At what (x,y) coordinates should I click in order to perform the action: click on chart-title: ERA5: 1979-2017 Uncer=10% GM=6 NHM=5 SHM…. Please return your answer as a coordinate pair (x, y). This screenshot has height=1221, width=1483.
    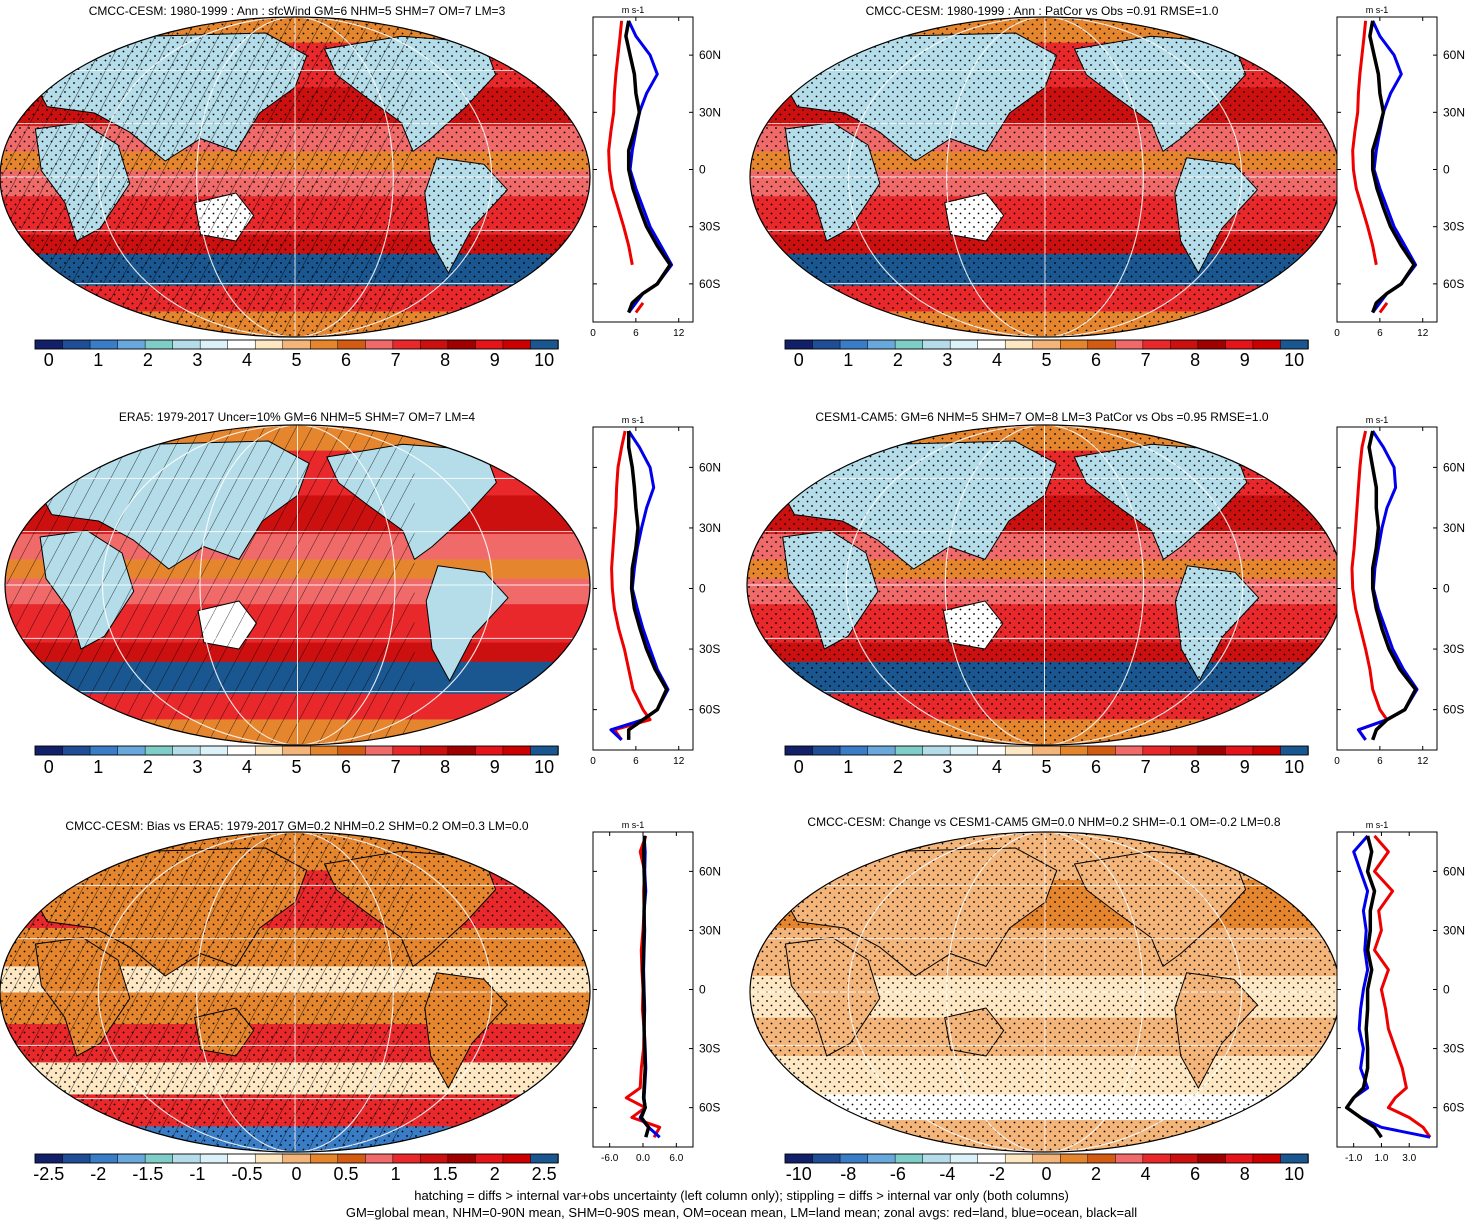
    Looking at the image, I should click on (297, 417).